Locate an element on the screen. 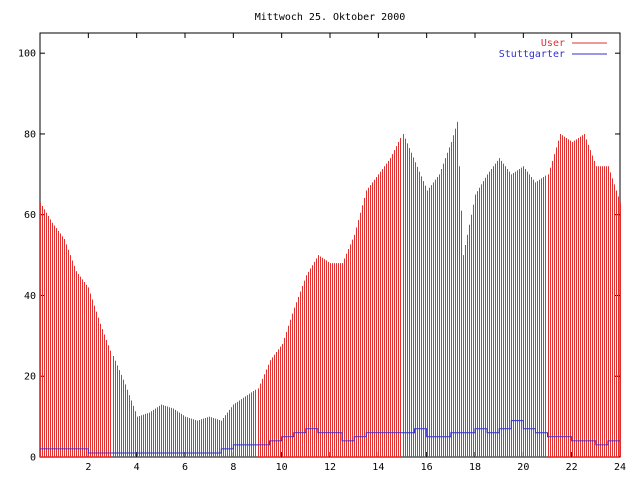 The image size is (640, 480). x-tick-label: 14 is located at coordinates (378, 467).